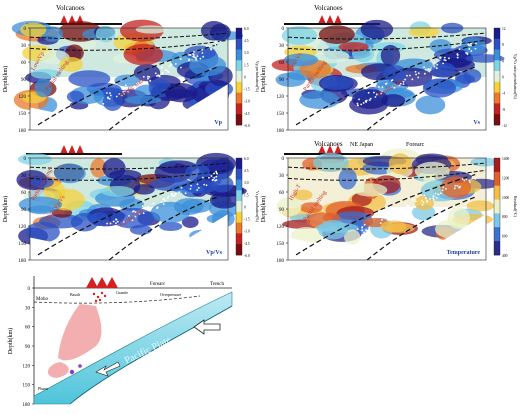 The image size is (520, 415). I want to click on colorbar-label: Vs perturbation(%), so click(257, 207).